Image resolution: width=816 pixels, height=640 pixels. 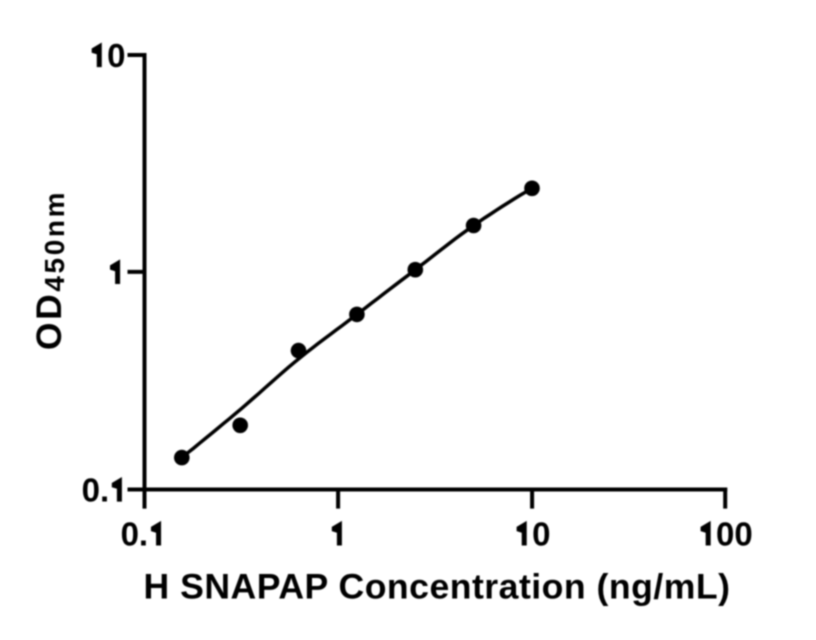 What do you see at coordinates (734, 534) in the screenshot?
I see `svg-text: 00` at bounding box center [734, 534].